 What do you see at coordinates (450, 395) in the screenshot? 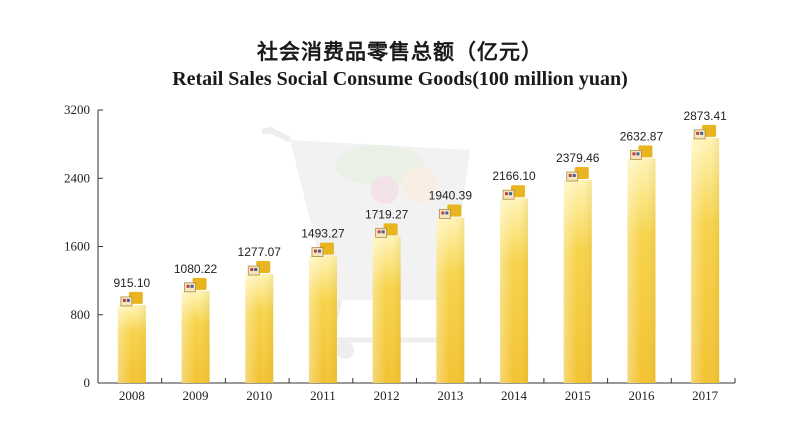
I see `x-tick-label: 2013` at bounding box center [450, 395].